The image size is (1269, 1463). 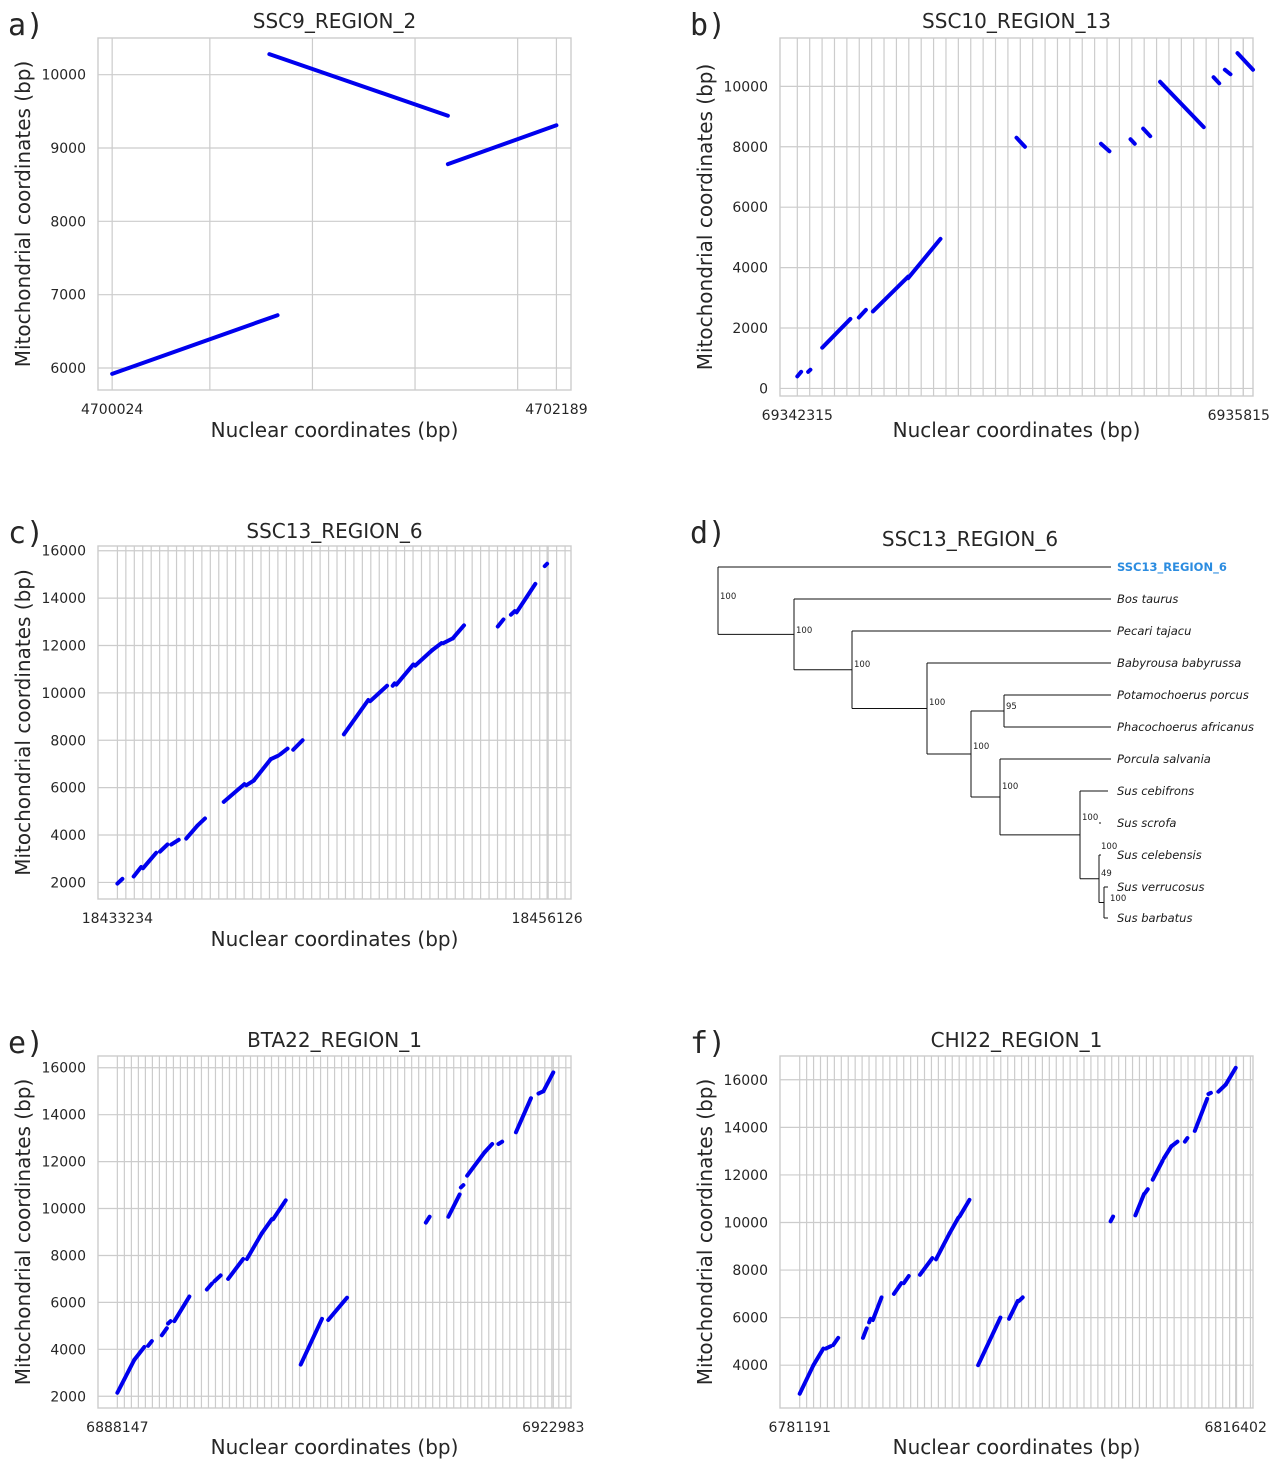 I want to click on panel-letter-b: b), so click(x=708, y=25).